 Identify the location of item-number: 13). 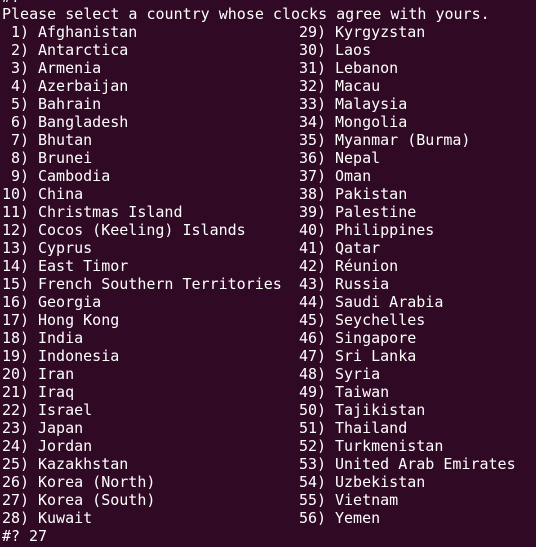
(16, 248).